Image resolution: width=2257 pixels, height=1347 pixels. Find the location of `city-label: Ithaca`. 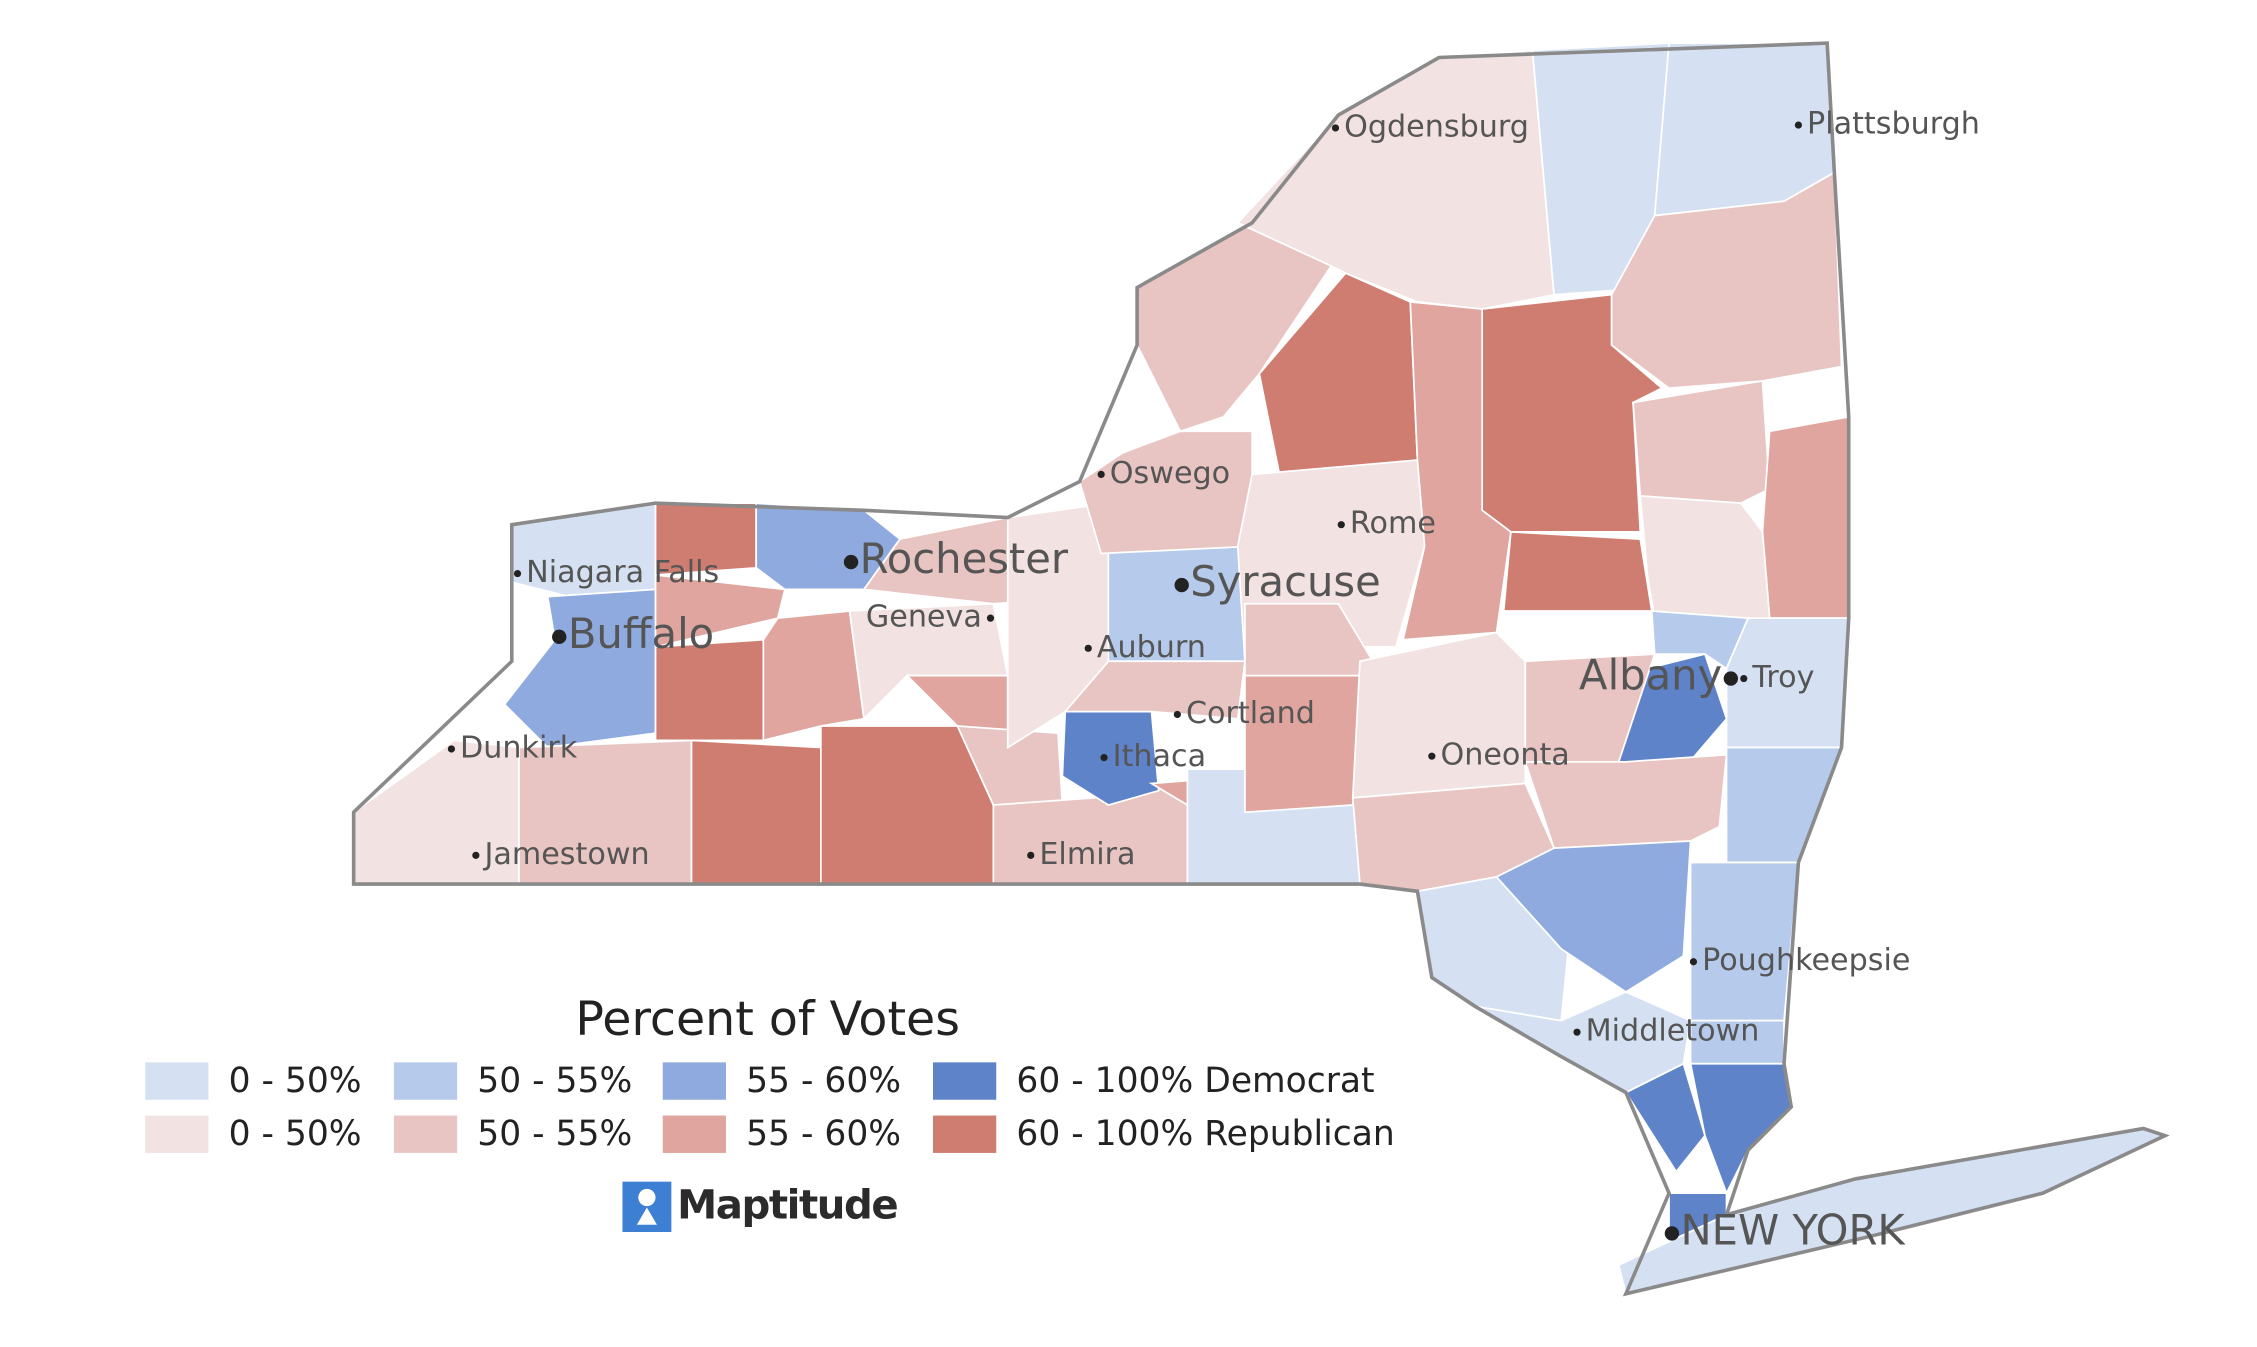

city-label: Ithaca is located at coordinates (1159, 756).